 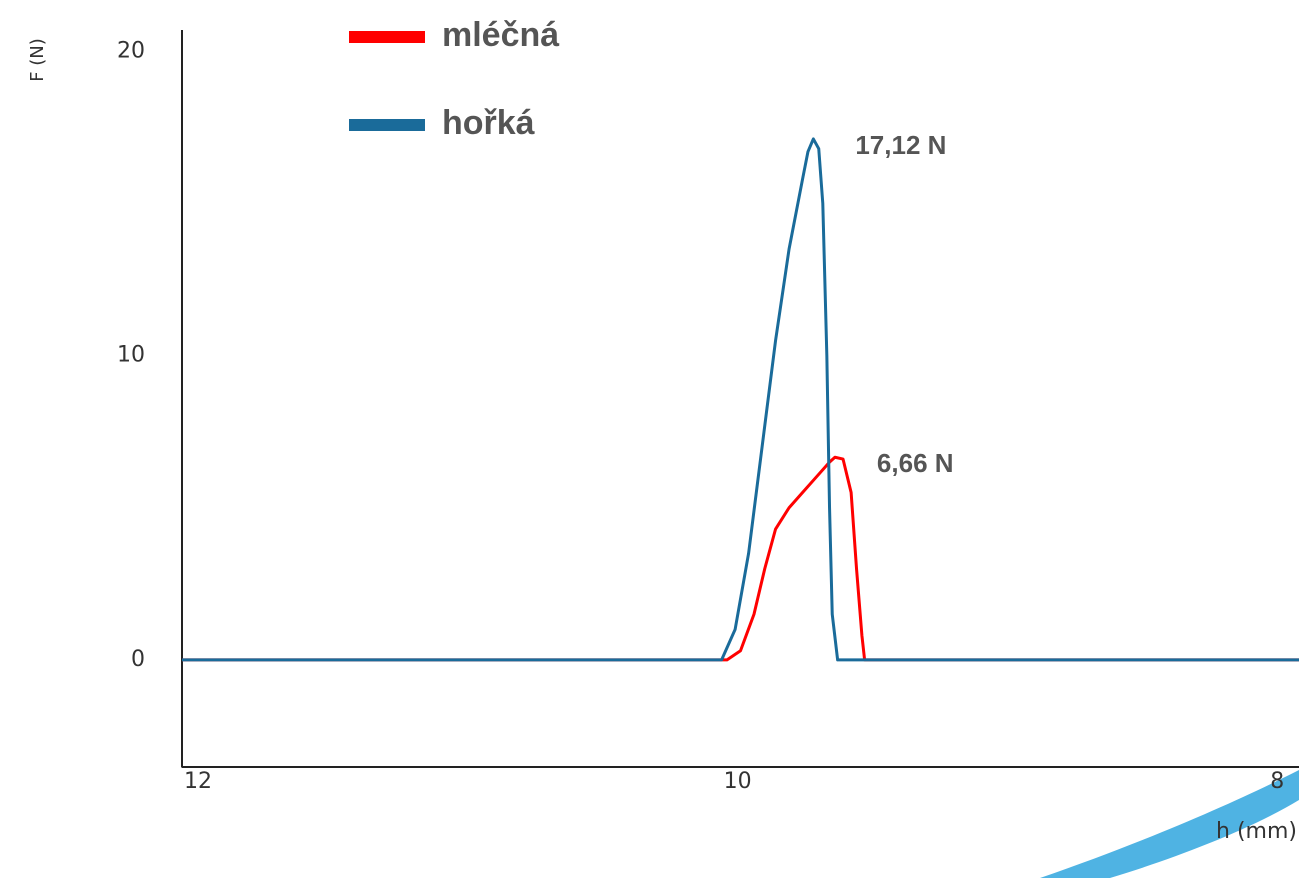 I want to click on peak-label: 17,12 N, so click(x=900, y=145).